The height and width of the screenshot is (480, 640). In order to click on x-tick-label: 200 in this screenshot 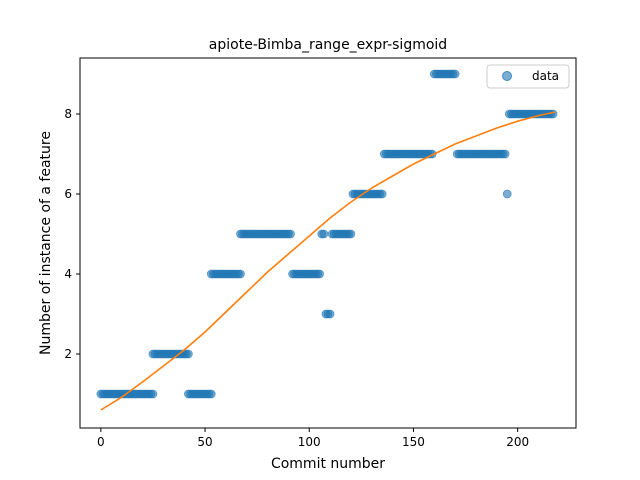, I will do `click(517, 442)`.